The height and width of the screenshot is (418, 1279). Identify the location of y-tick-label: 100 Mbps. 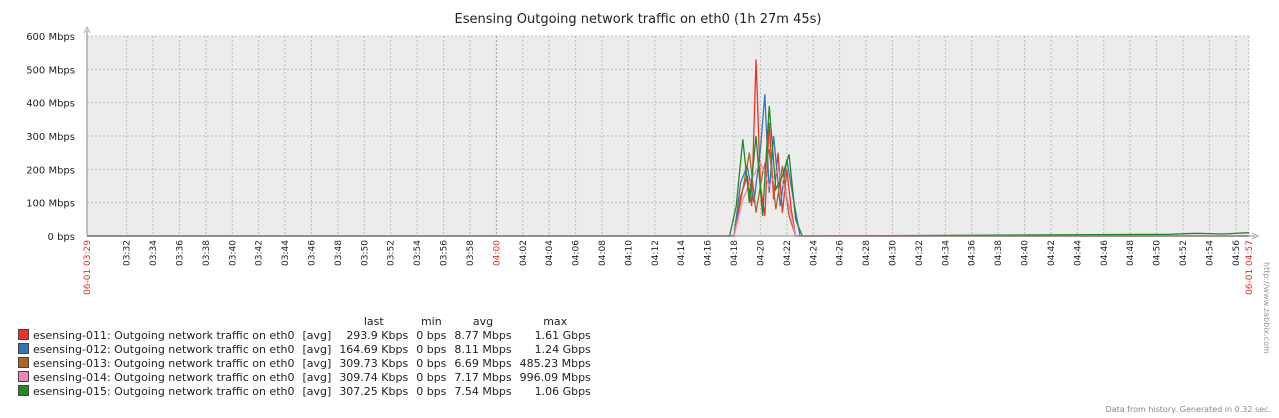
(50, 204).